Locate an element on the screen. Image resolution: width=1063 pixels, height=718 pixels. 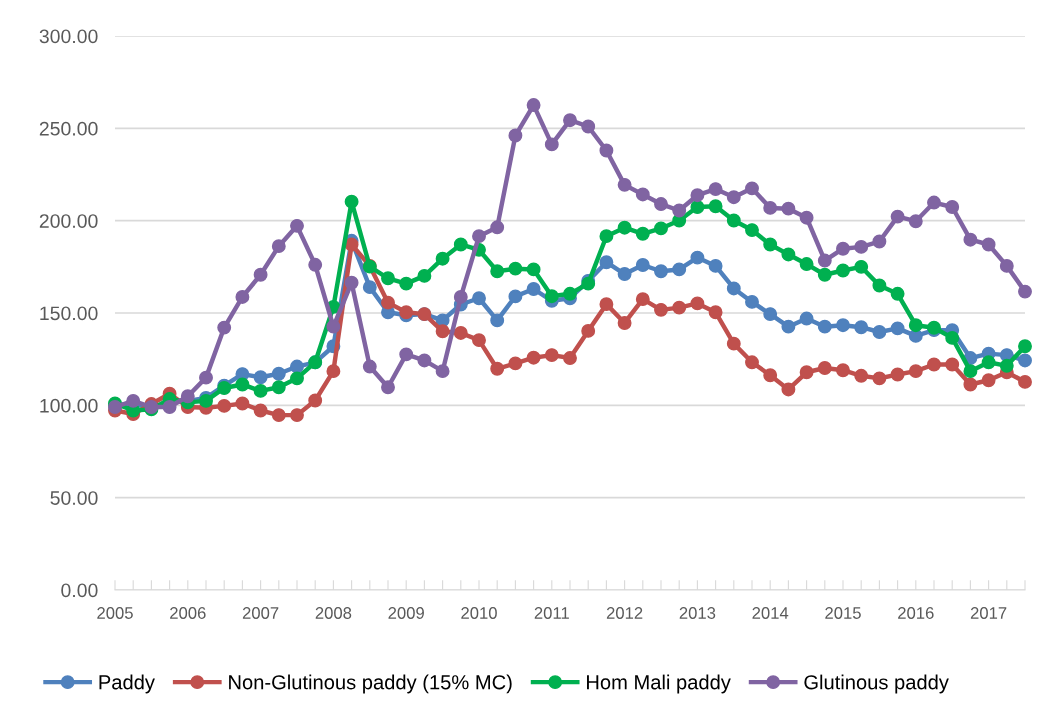
x-tick-label: 2006 is located at coordinates (188, 613).